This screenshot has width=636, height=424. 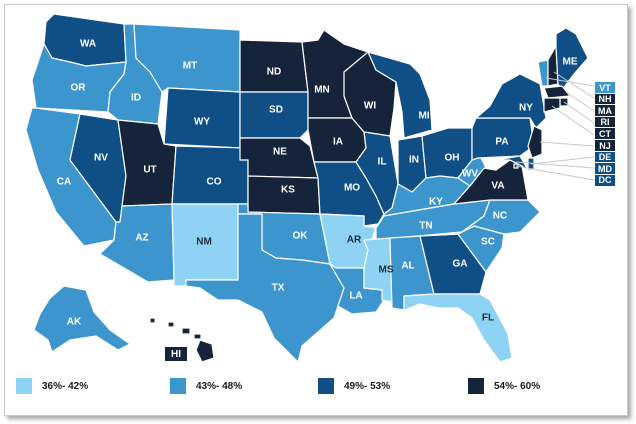 I want to click on label-CA: CA, so click(x=64, y=182).